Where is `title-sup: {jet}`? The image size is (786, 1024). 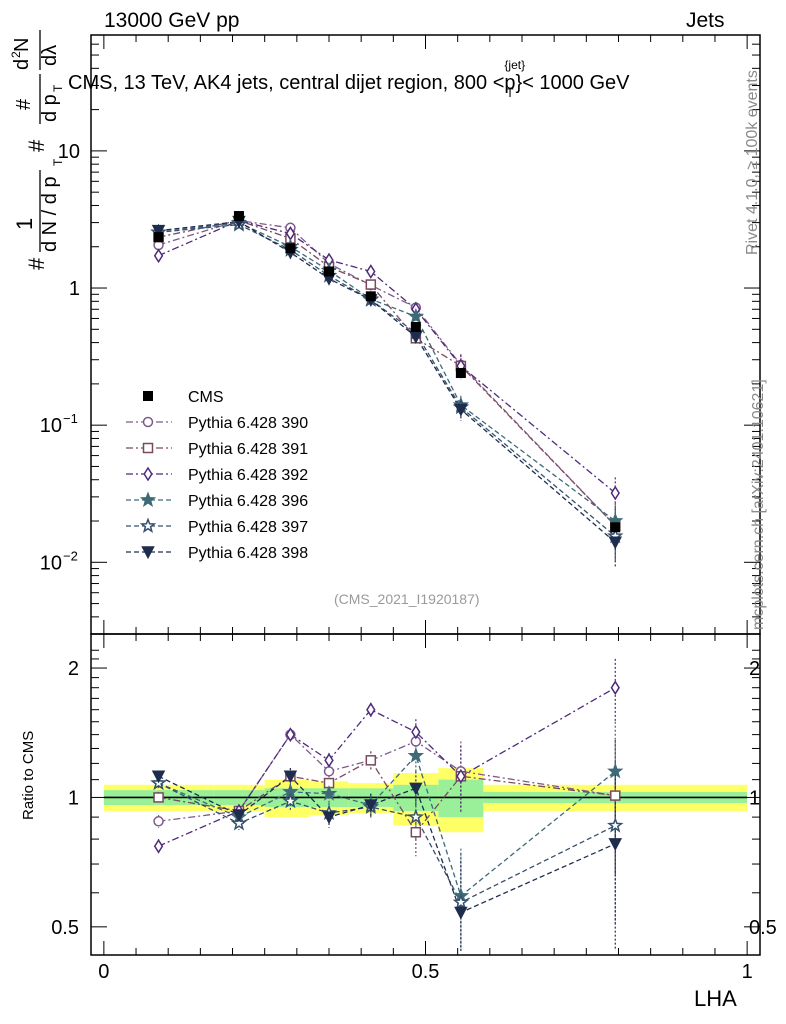
title-sup: {jet} is located at coordinates (515, 65).